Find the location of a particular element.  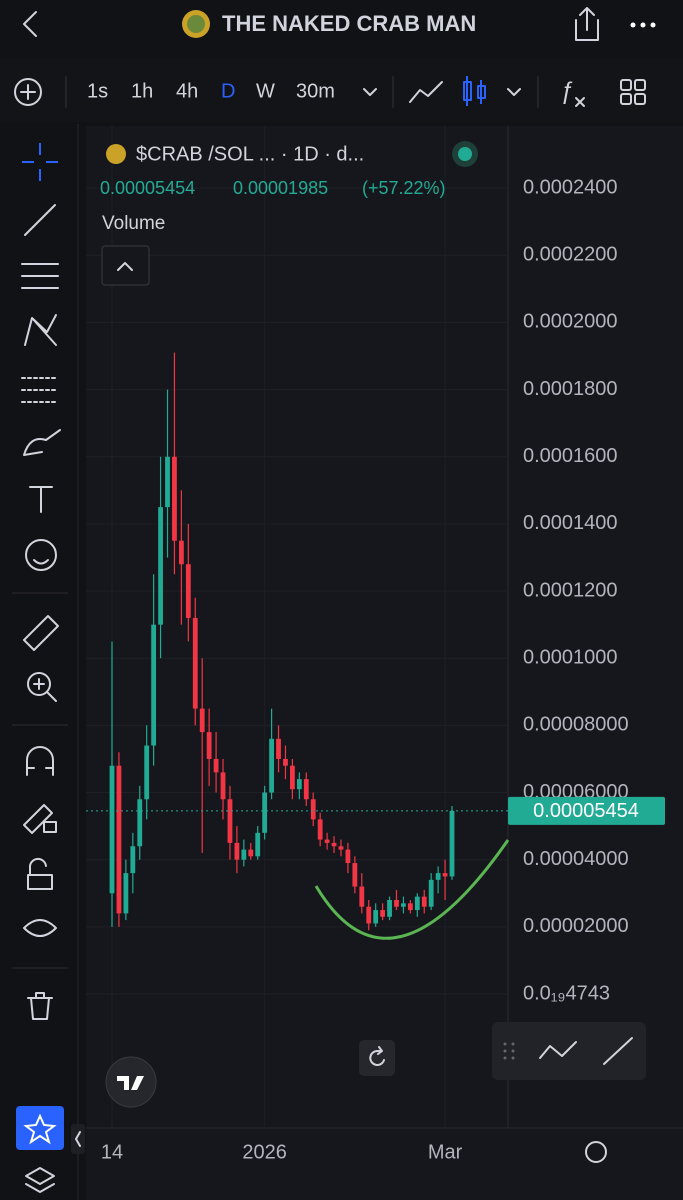

brush-tool is located at coordinates (42, 442).